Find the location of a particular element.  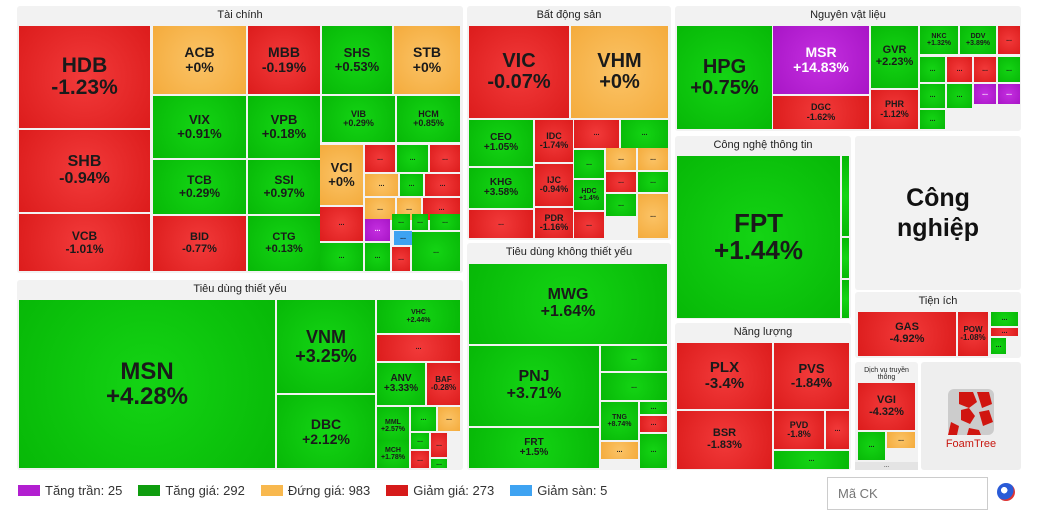

stock-tile-anv: ANV +3.33% is located at coordinates (401, 384).